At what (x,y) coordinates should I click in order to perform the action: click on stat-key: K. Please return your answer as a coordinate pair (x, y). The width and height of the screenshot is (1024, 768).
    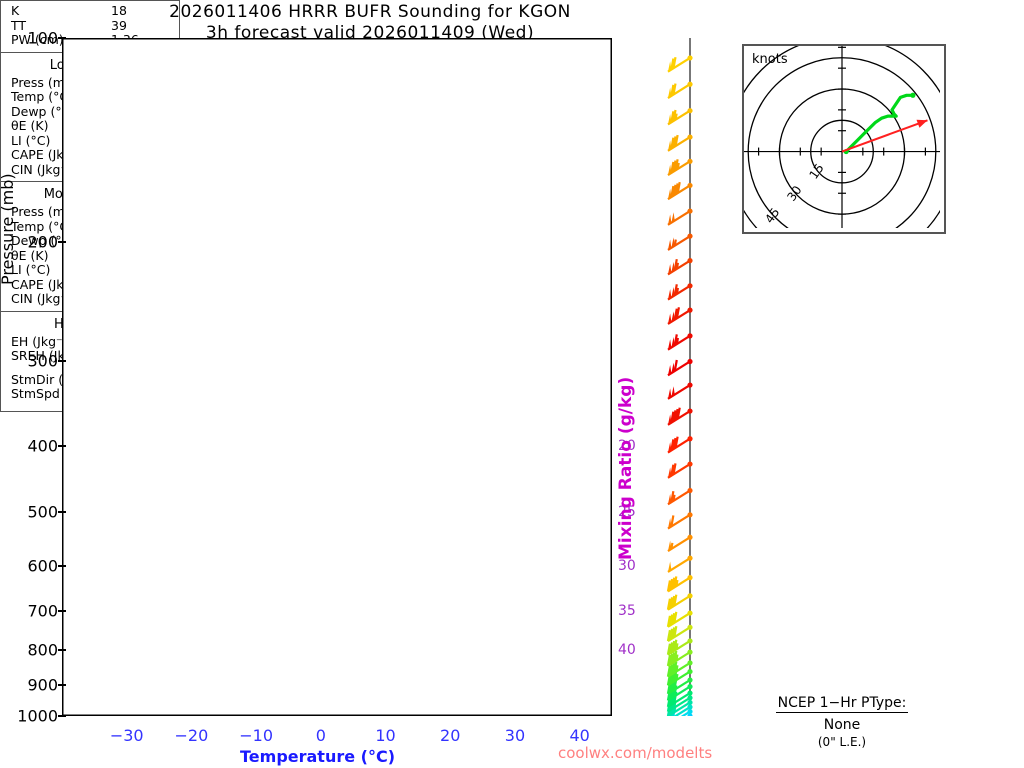
    Looking at the image, I should click on (15, 10).